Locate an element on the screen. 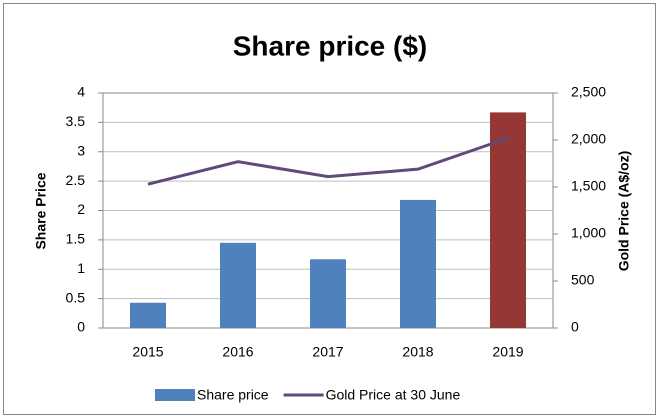 The width and height of the screenshot is (660, 419). y-tick-label: 0.5 is located at coordinates (76, 297).